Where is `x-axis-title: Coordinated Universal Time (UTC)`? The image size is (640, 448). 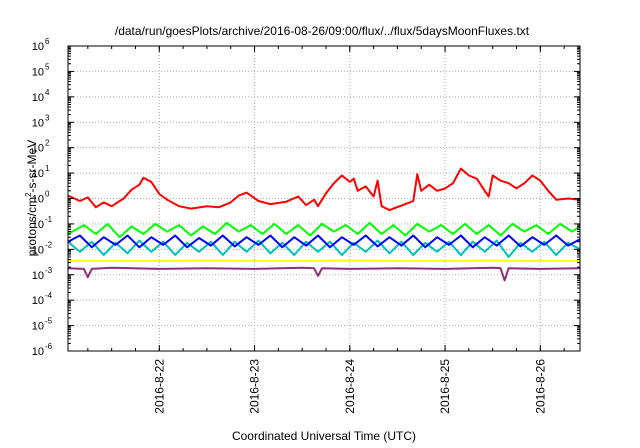 x-axis-title: Coordinated Universal Time (UTC) is located at coordinates (324, 436).